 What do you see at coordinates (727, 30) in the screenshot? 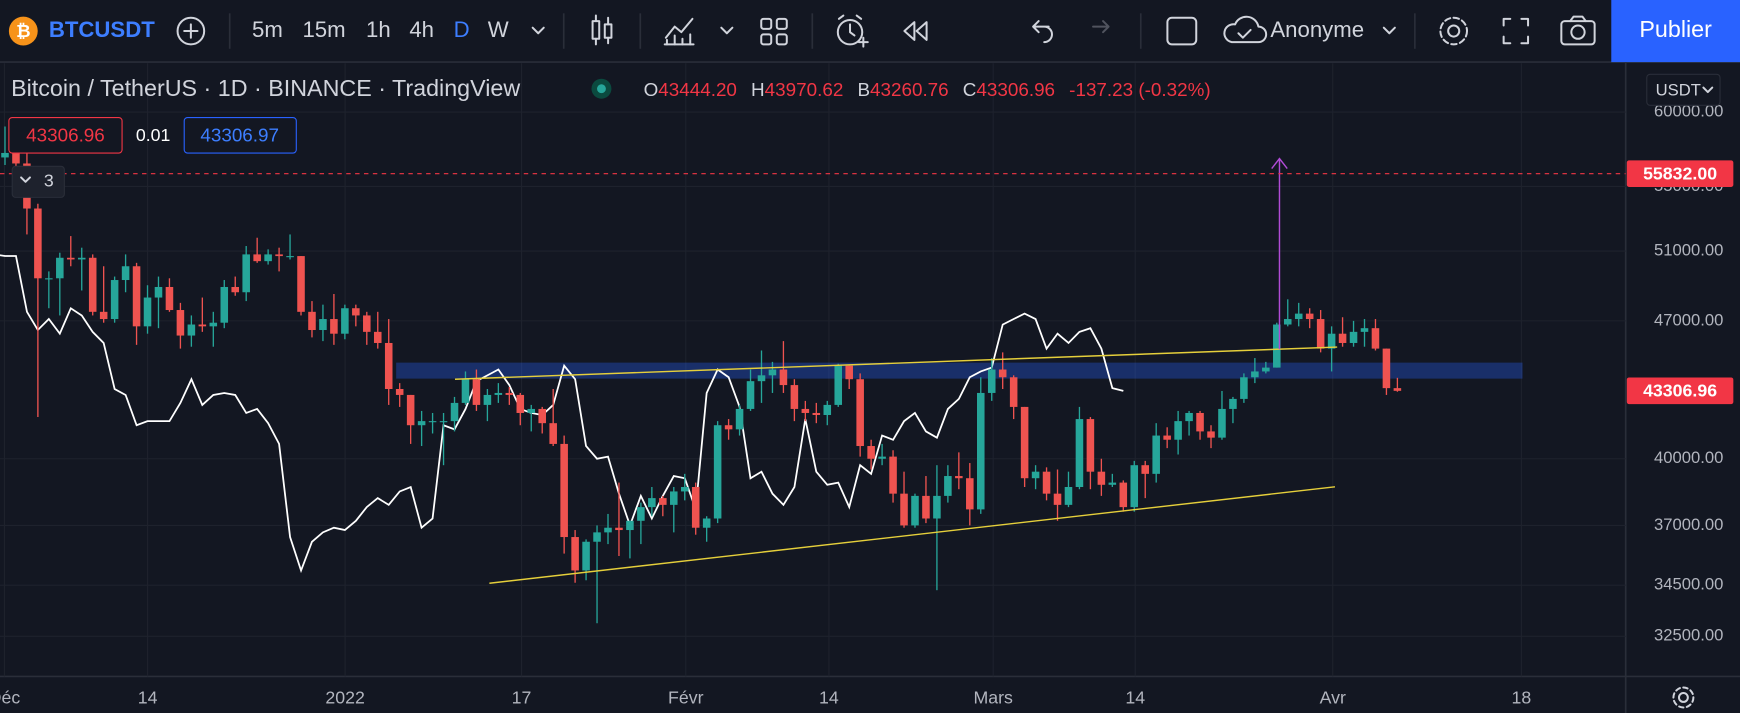
I see `indicators-menu` at bounding box center [727, 30].